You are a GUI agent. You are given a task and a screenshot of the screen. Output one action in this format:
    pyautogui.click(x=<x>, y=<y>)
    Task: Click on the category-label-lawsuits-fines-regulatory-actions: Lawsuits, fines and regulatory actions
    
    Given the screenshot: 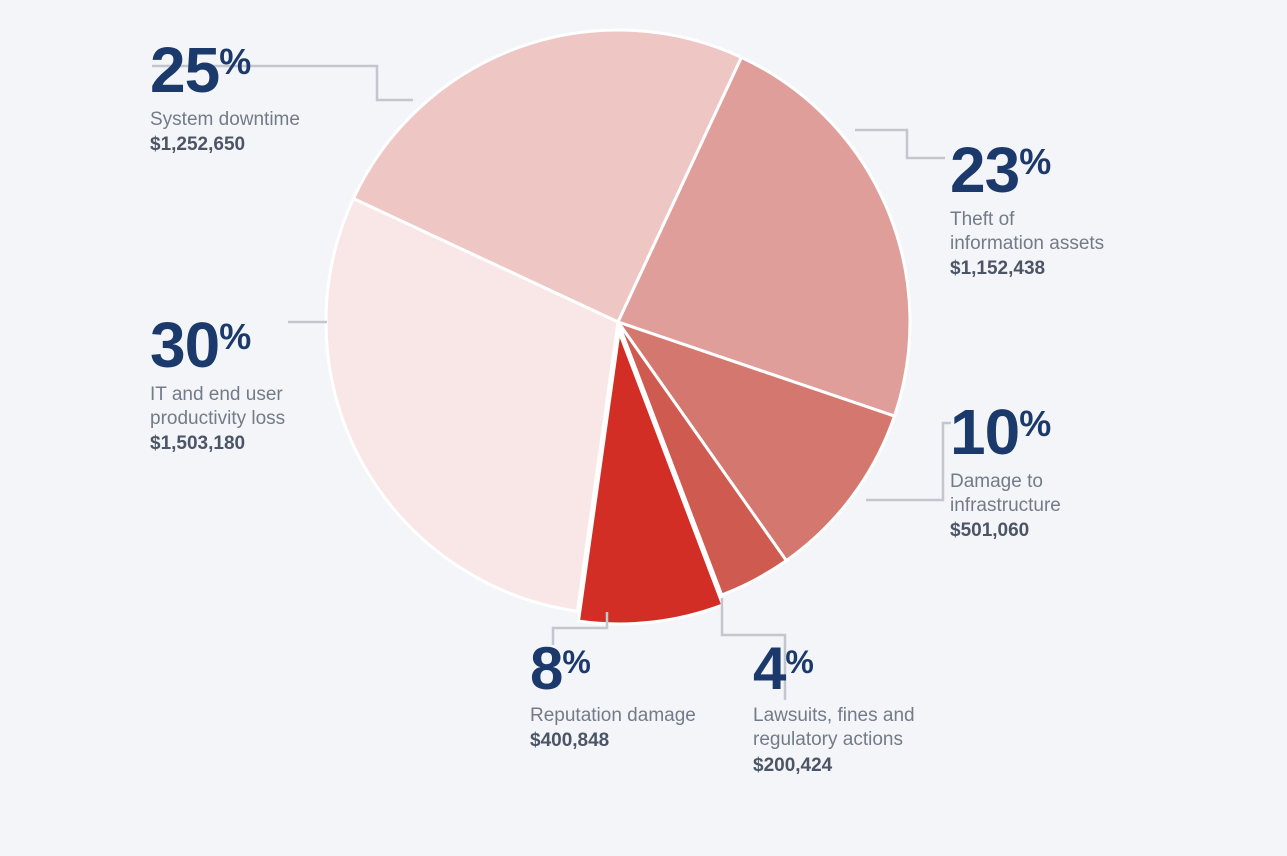 What is the action you would take?
    pyautogui.click(x=834, y=728)
    